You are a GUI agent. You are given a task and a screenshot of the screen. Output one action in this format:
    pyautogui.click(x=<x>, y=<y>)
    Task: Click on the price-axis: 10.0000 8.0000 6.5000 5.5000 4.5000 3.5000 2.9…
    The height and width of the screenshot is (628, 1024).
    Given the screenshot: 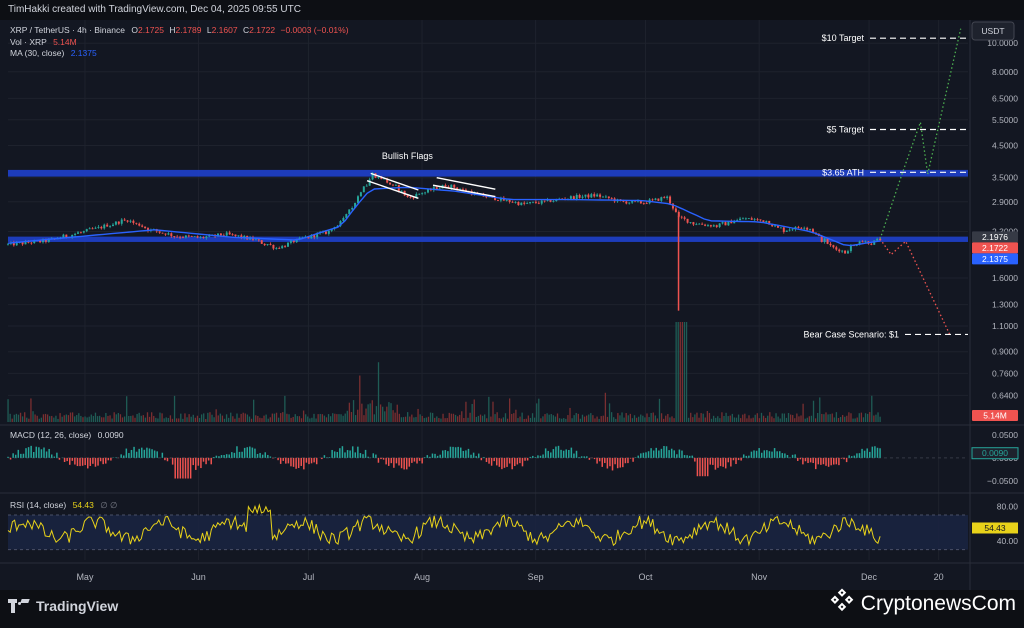 What is the action you would take?
    pyautogui.click(x=995, y=219)
    